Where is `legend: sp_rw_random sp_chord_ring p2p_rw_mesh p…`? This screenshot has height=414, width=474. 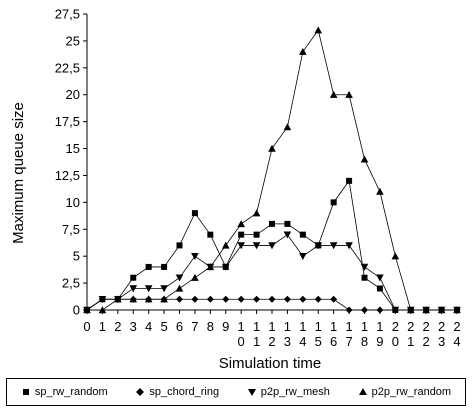 legend: sp_rw_random sp_chord_ring p2p_rw_mesh p… is located at coordinates (236, 392).